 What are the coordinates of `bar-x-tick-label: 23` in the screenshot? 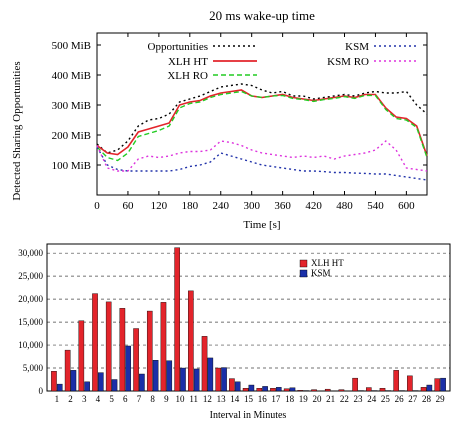 It's located at (359, 399).